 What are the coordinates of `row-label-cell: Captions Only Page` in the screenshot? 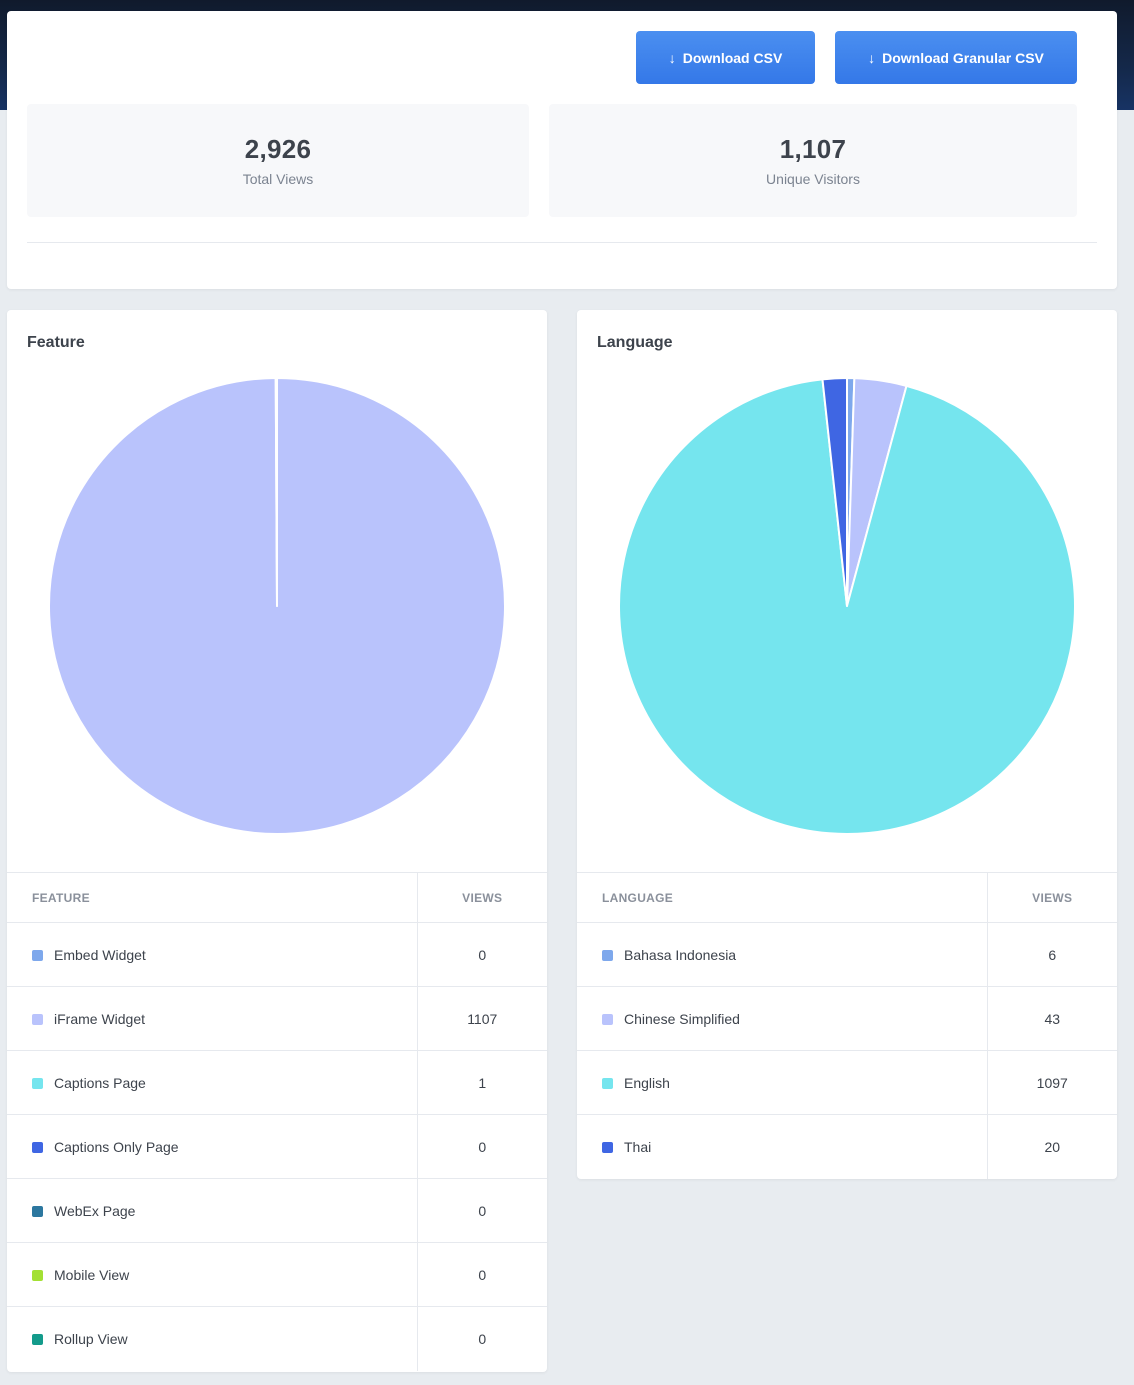 It's located at (212, 1146).